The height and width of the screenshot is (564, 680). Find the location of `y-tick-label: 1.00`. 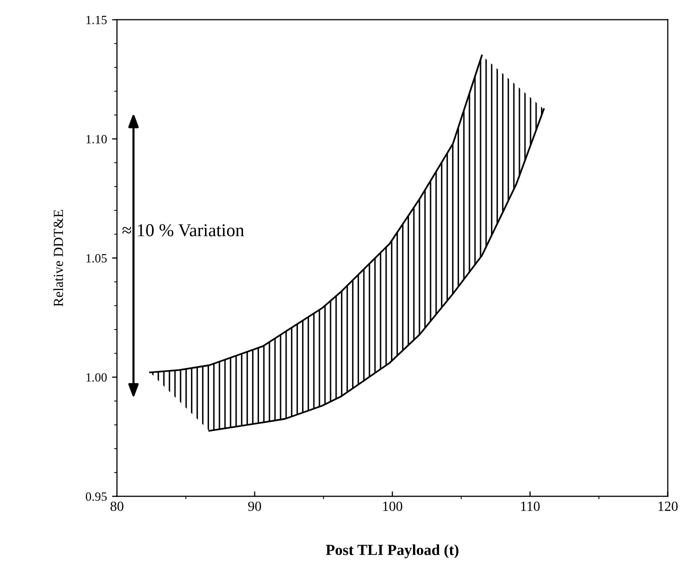

y-tick-label: 1.00 is located at coordinates (96, 377).